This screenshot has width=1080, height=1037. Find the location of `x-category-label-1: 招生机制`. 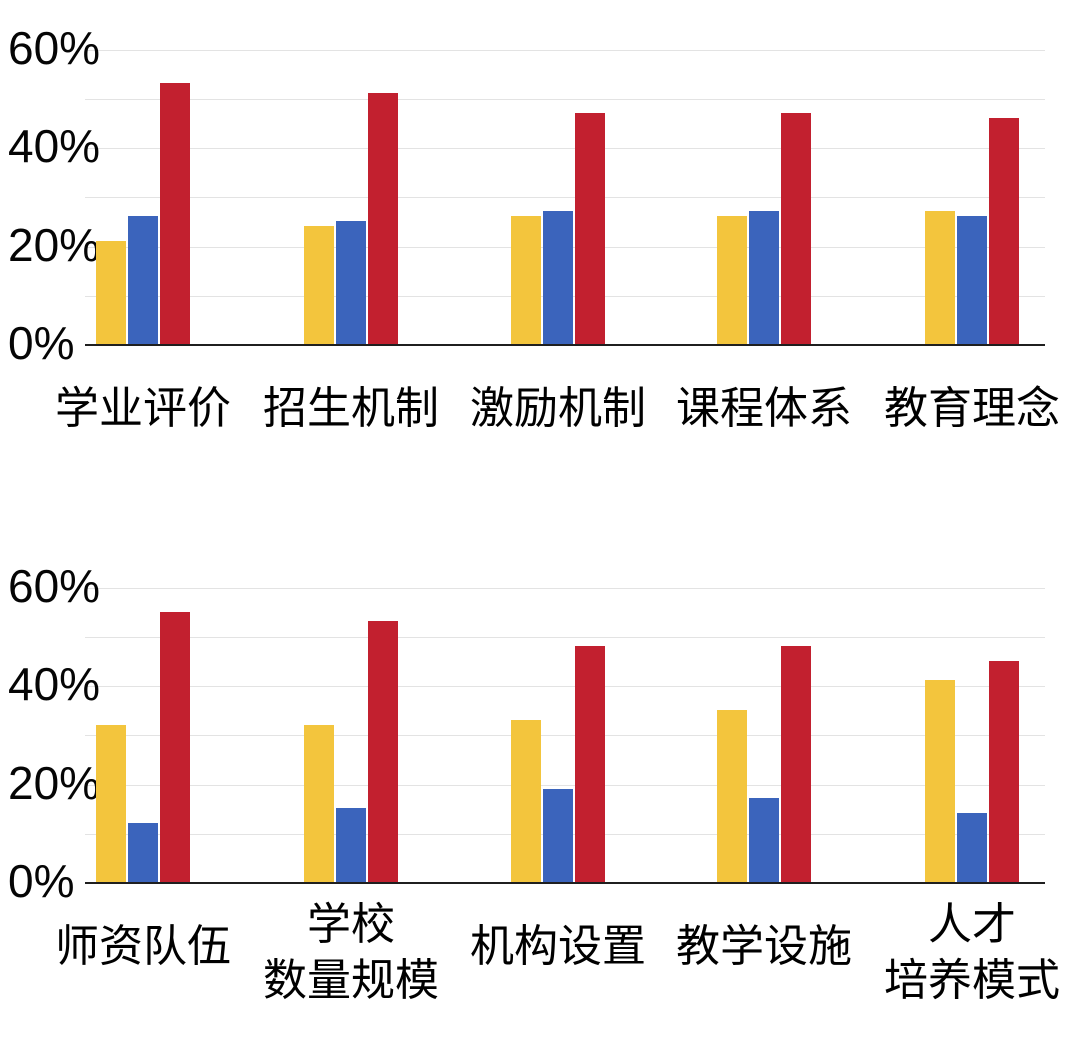

x-category-label-1: 招生机制 is located at coordinates (351, 408).